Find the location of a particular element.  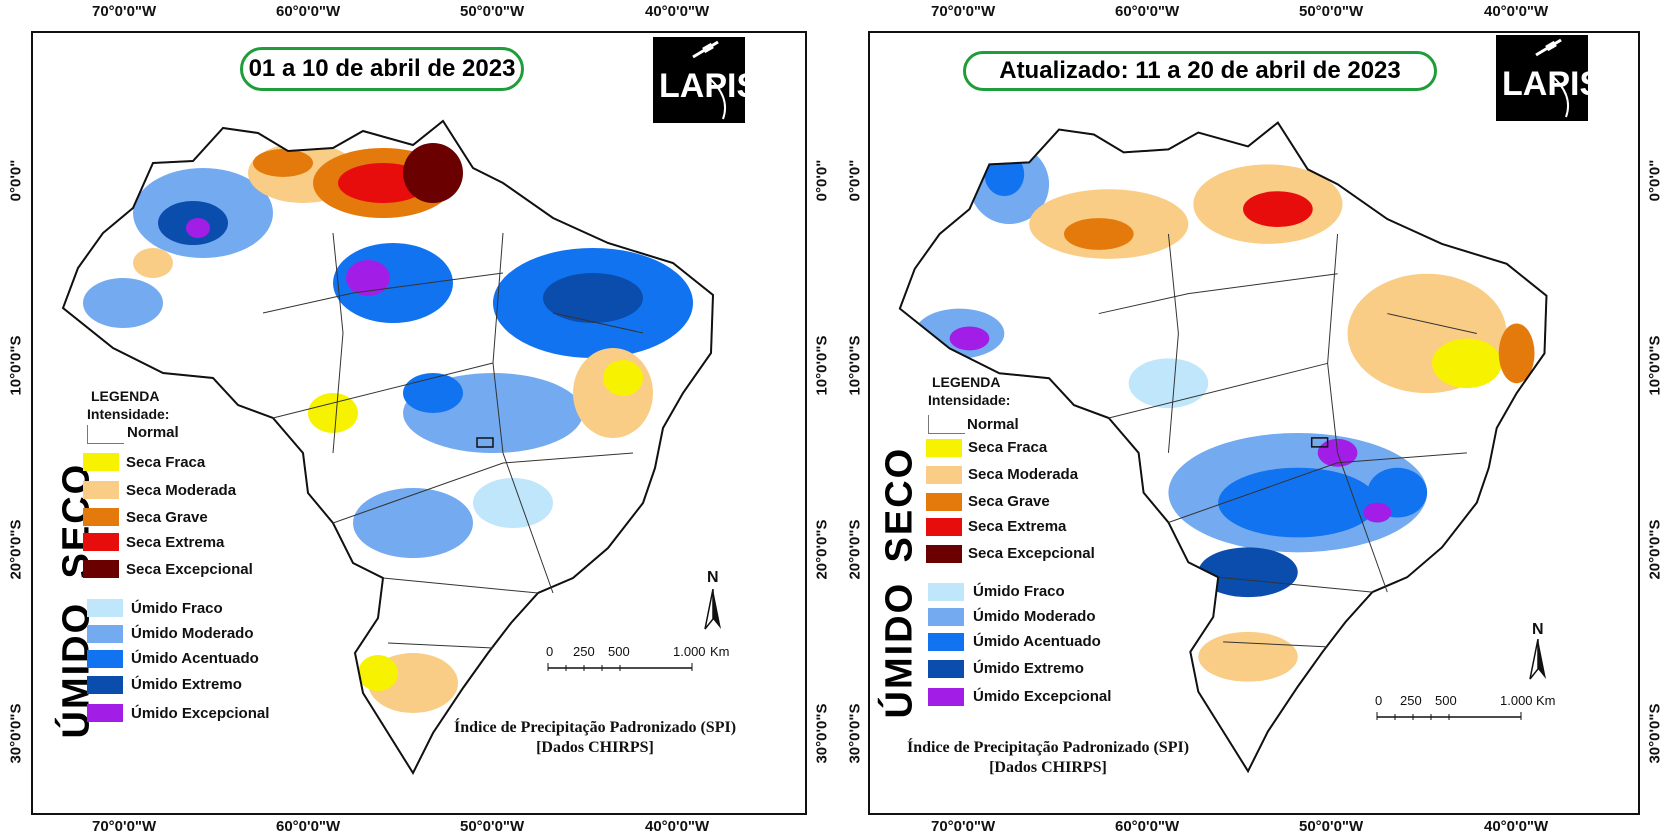

legend-heading-line2: Intensidade: is located at coordinates (969, 400).